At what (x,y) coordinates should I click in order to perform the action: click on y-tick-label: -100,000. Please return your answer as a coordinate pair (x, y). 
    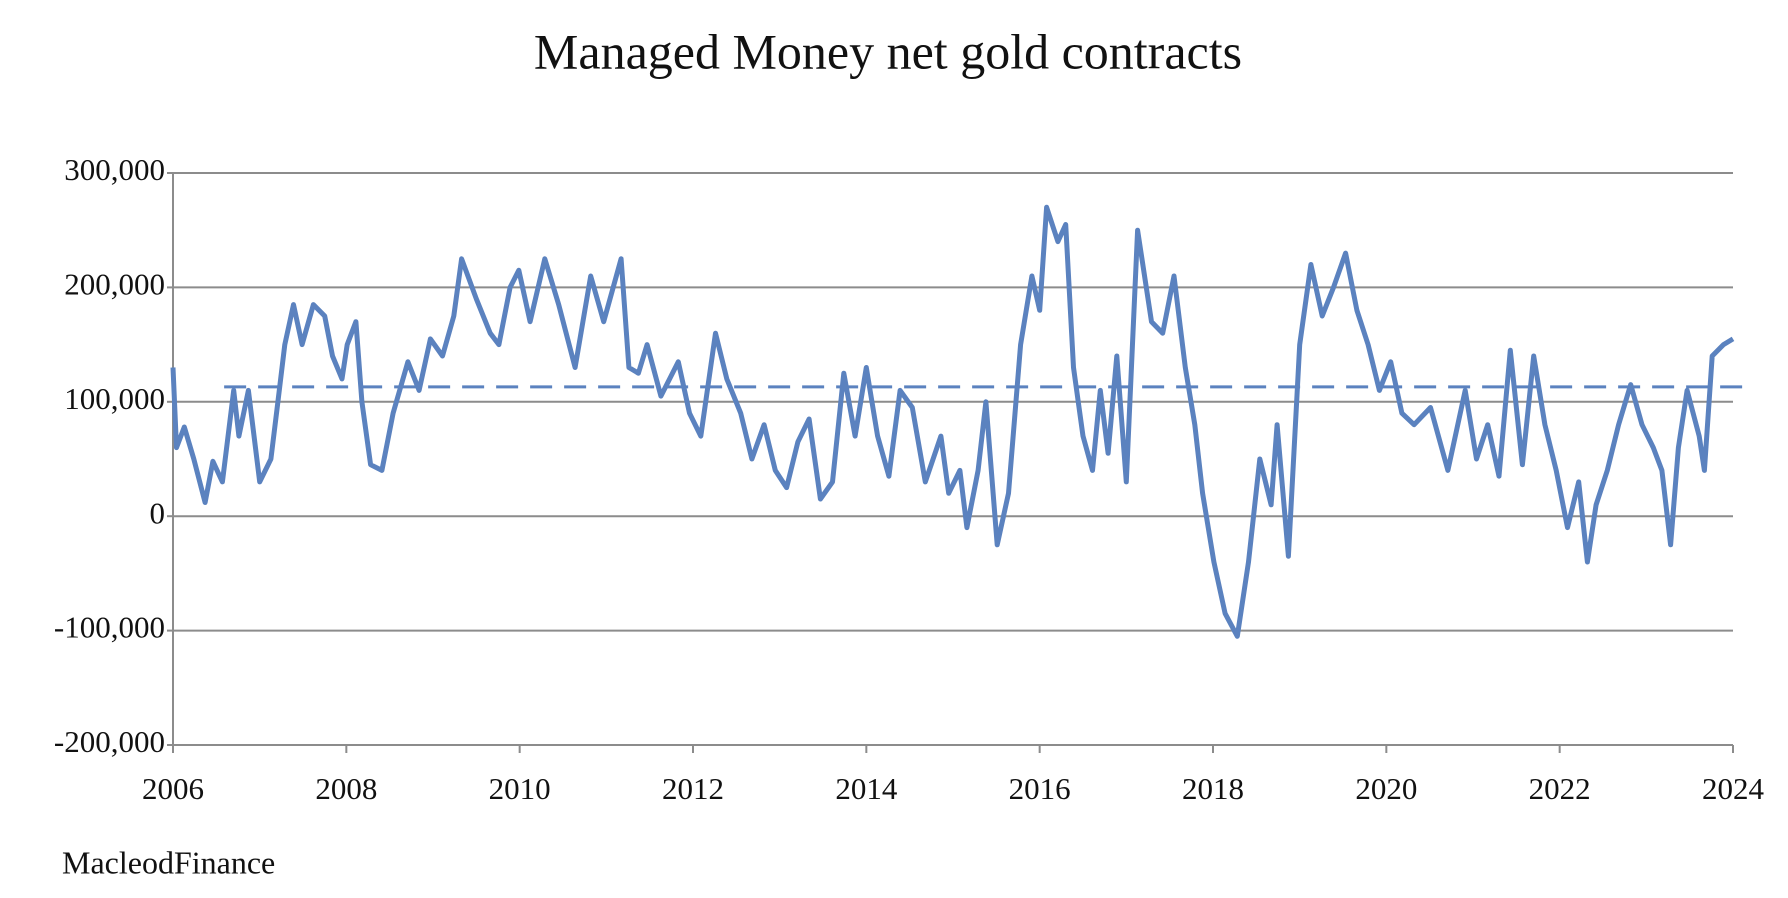
    Looking at the image, I should click on (109, 627).